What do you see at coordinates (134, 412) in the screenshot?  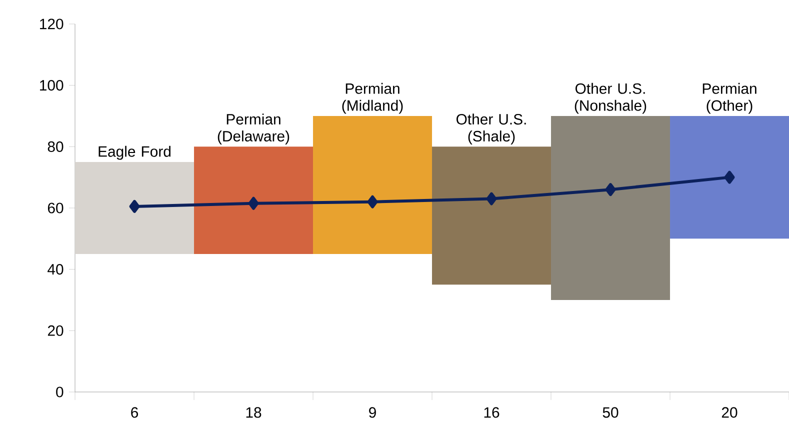 I see `x-tick-label: 6` at bounding box center [134, 412].